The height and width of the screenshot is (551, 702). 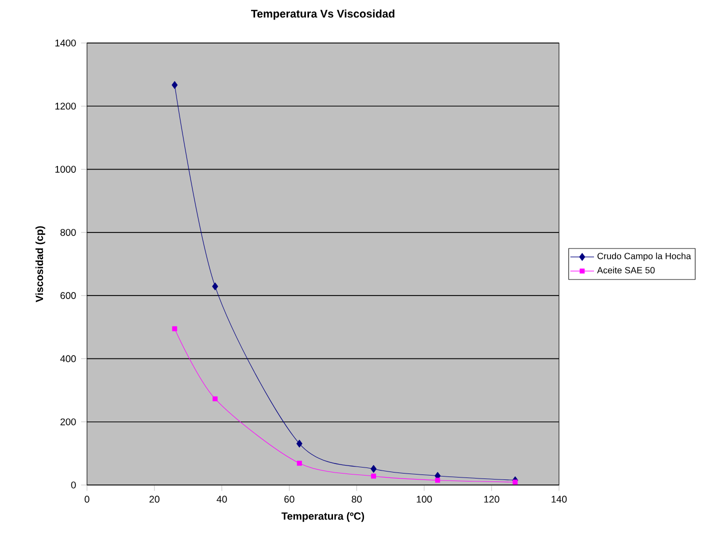 What do you see at coordinates (559, 499) in the screenshot?
I see `x-tick-label: 140` at bounding box center [559, 499].